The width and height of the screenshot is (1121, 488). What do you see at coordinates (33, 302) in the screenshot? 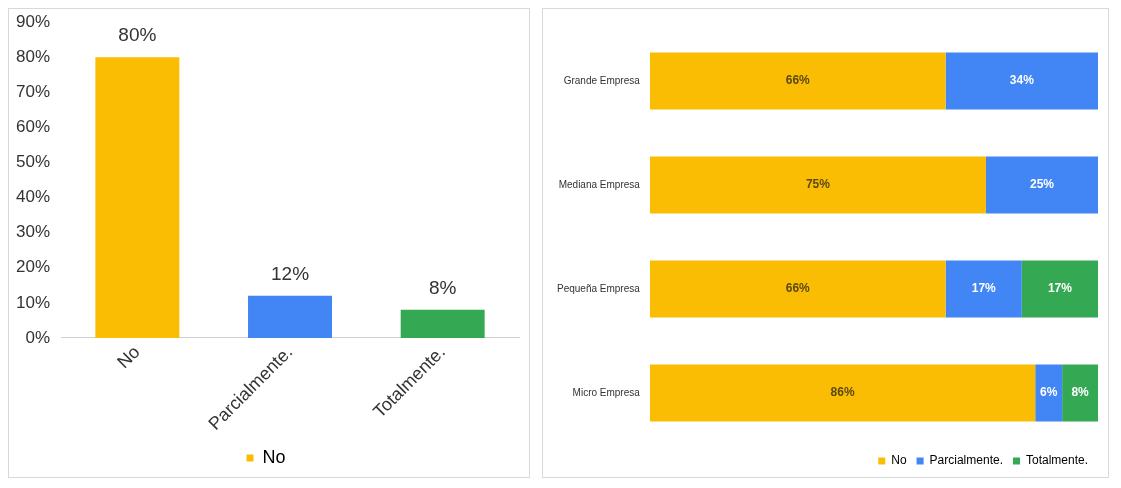
I see `y-tick-label: 10%` at bounding box center [33, 302].